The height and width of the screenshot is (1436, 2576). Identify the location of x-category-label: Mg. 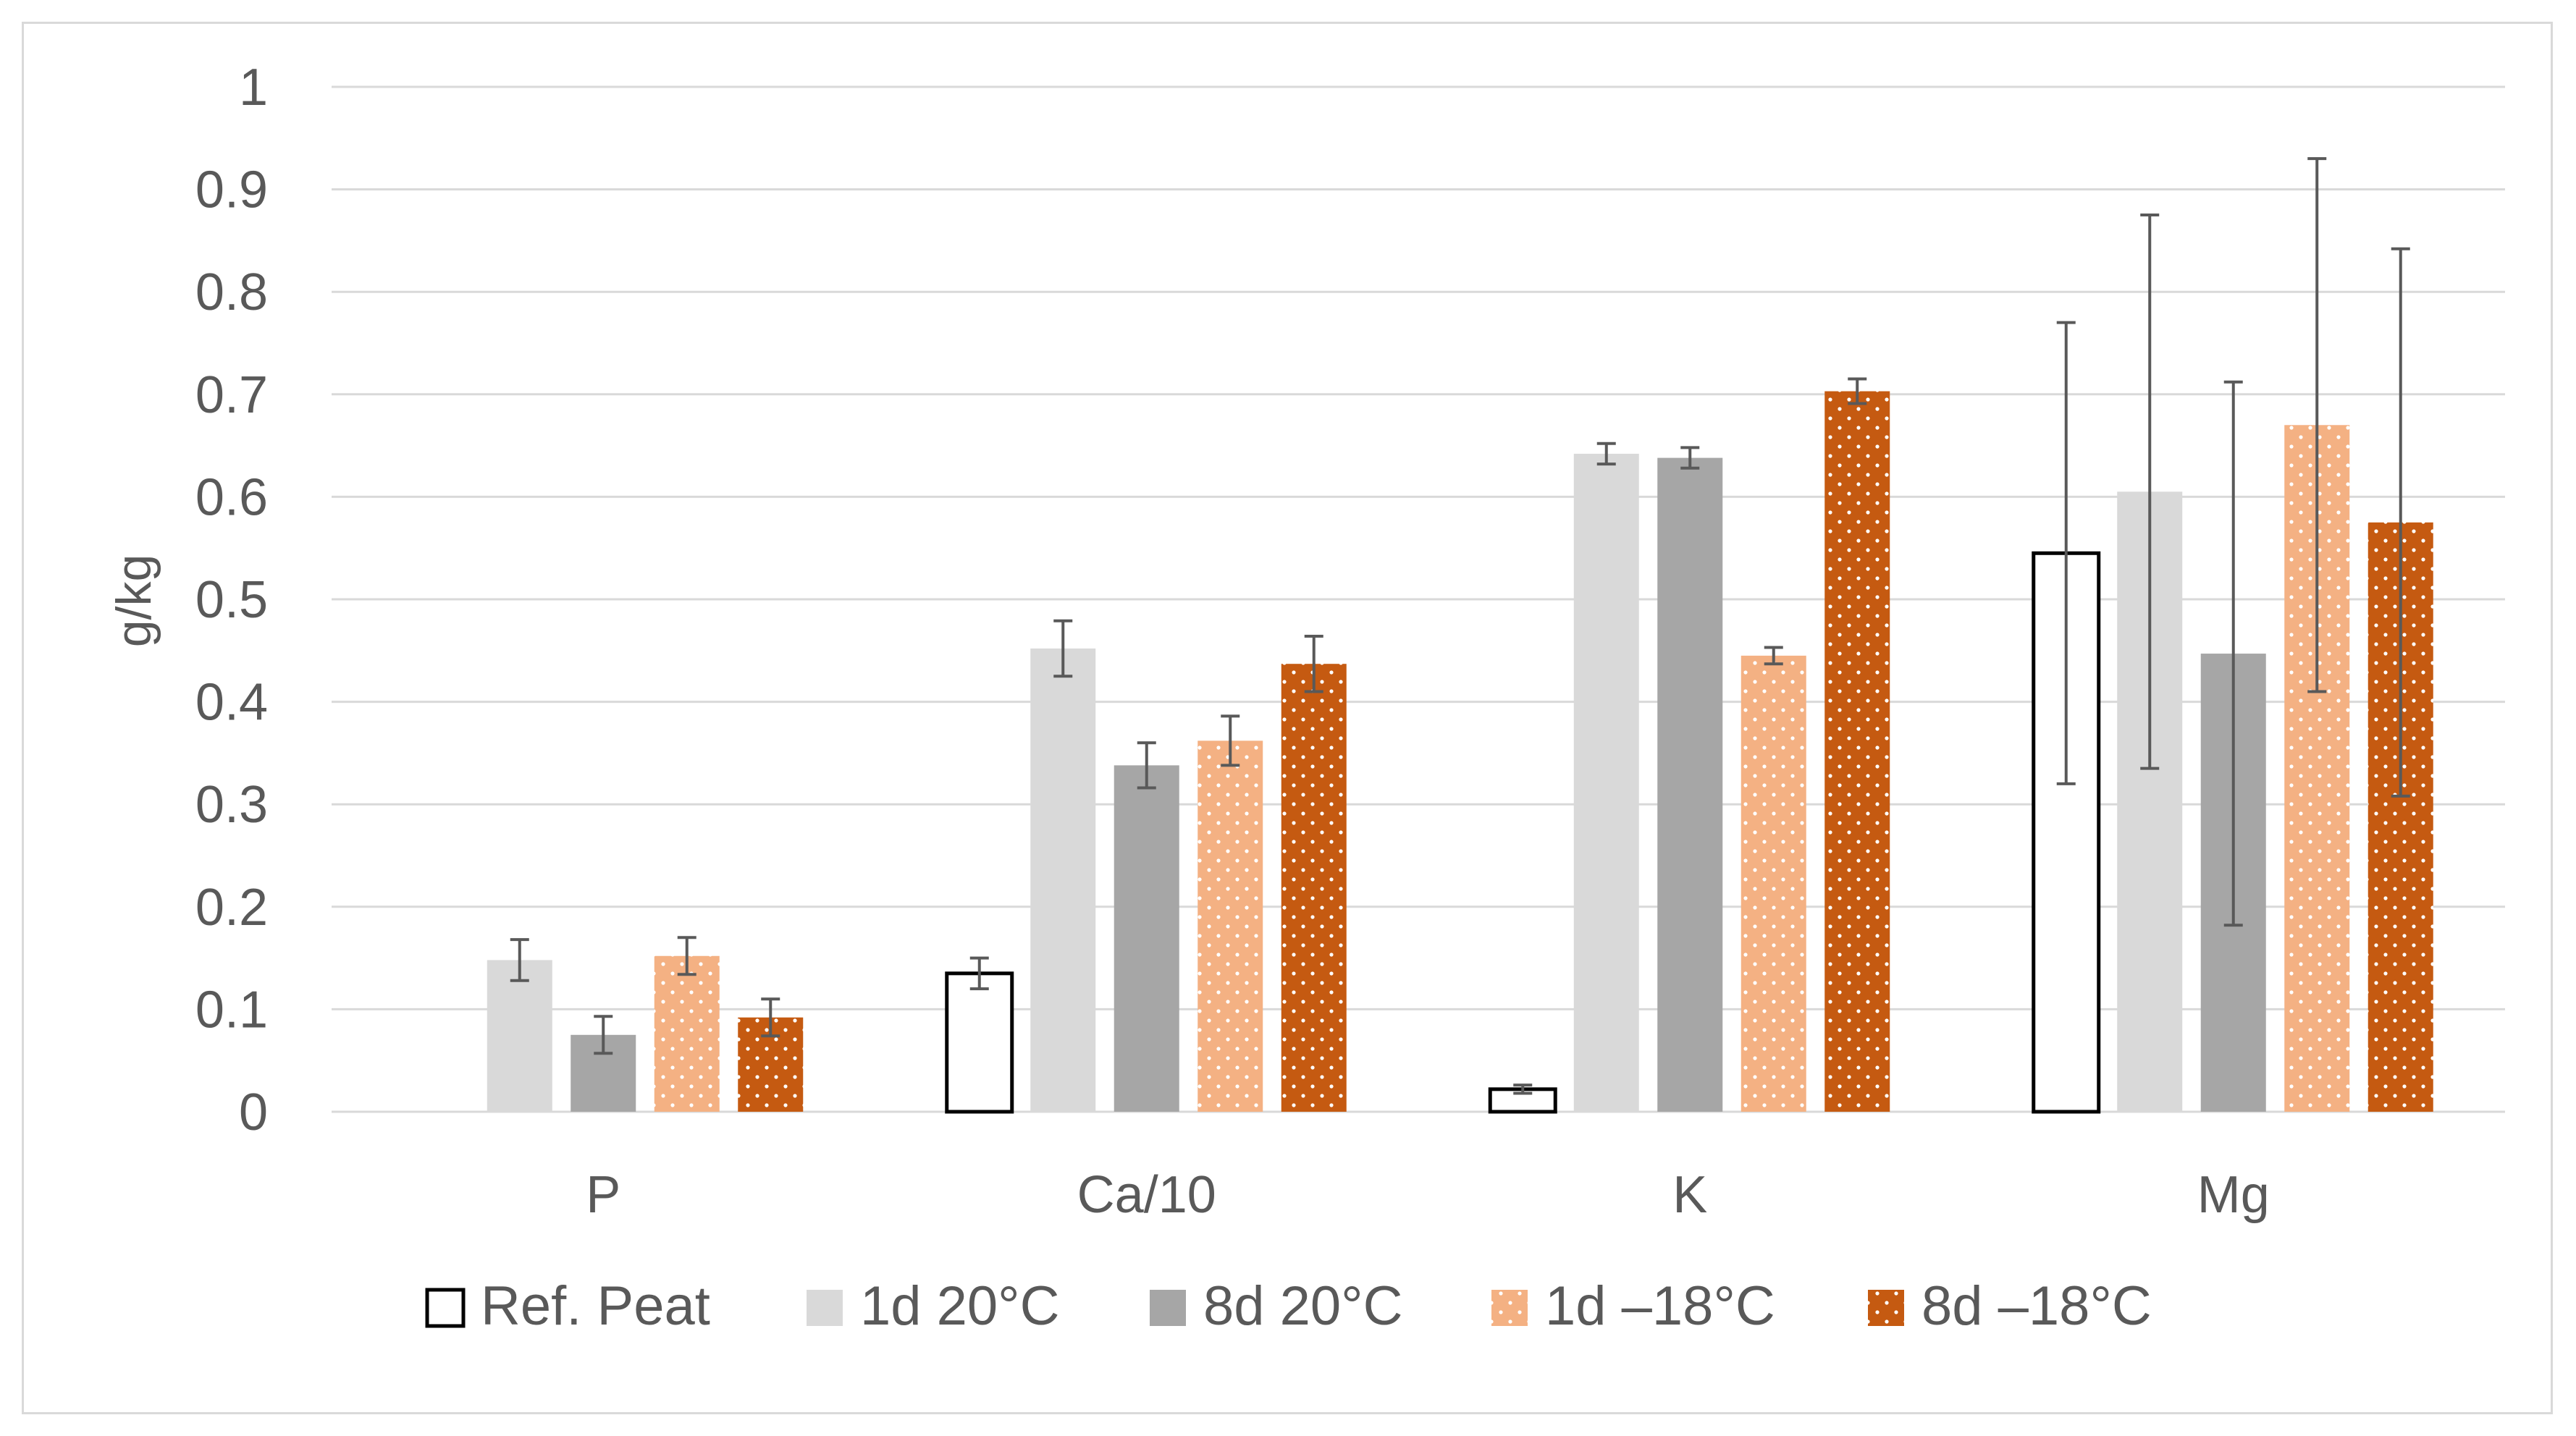
(2233, 1195).